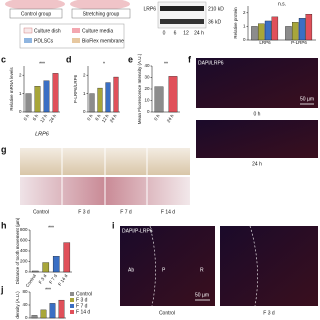  What do you see at coordinates (199, 33) in the screenshot?
I see `lane-label: 24 h` at bounding box center [199, 33].